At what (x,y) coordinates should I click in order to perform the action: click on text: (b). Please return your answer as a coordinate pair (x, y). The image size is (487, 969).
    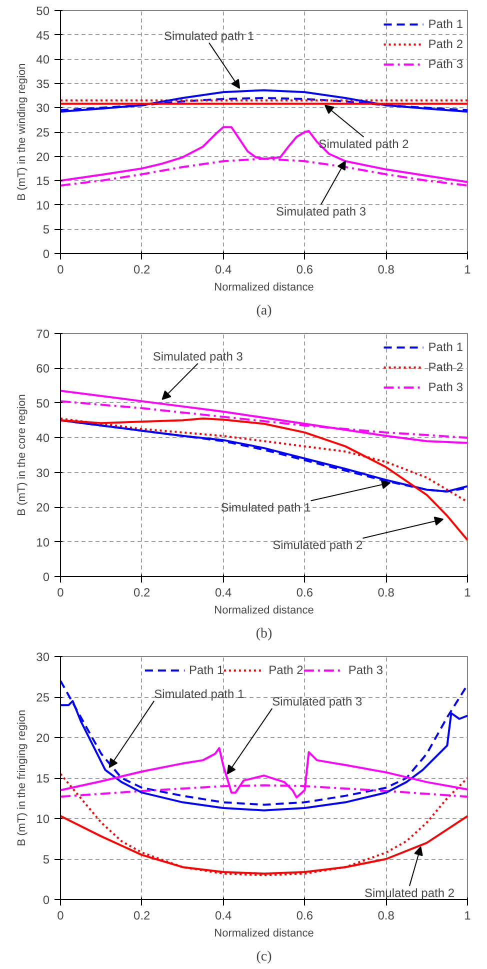
    Looking at the image, I should click on (264, 634).